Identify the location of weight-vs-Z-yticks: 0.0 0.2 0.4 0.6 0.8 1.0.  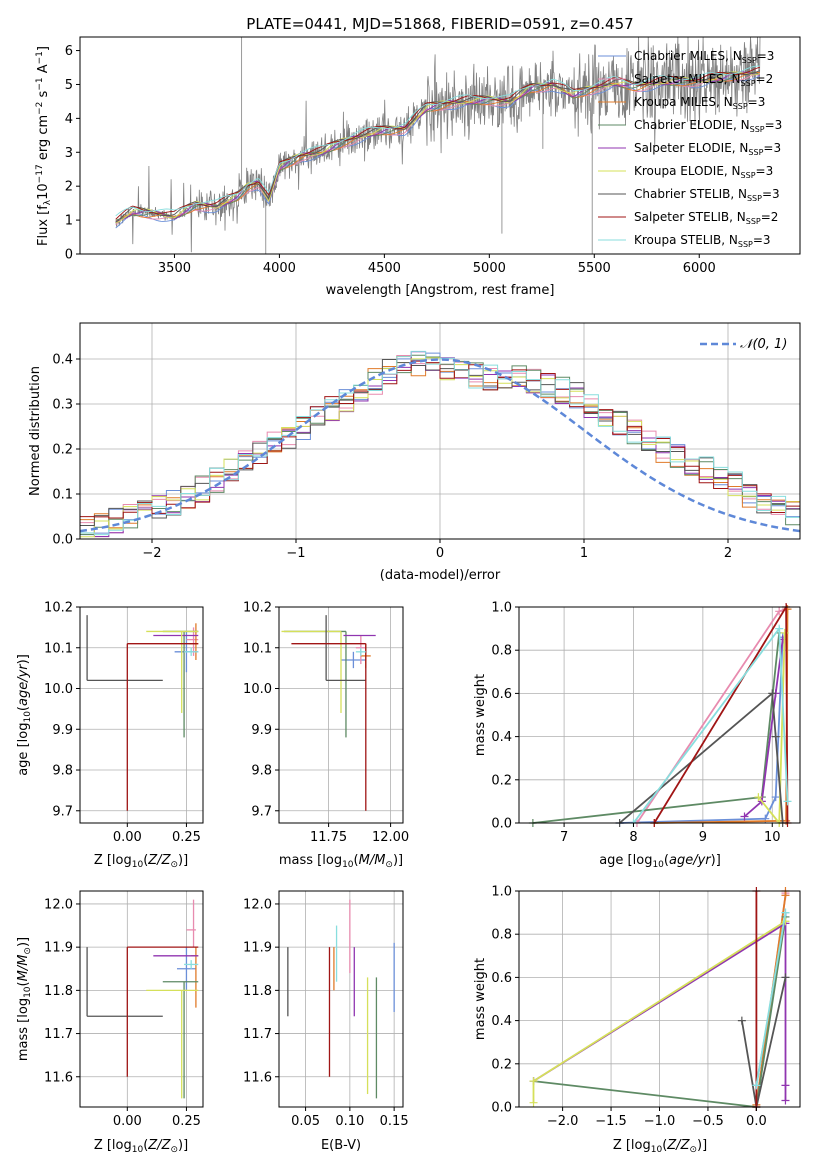
(505, 1000).